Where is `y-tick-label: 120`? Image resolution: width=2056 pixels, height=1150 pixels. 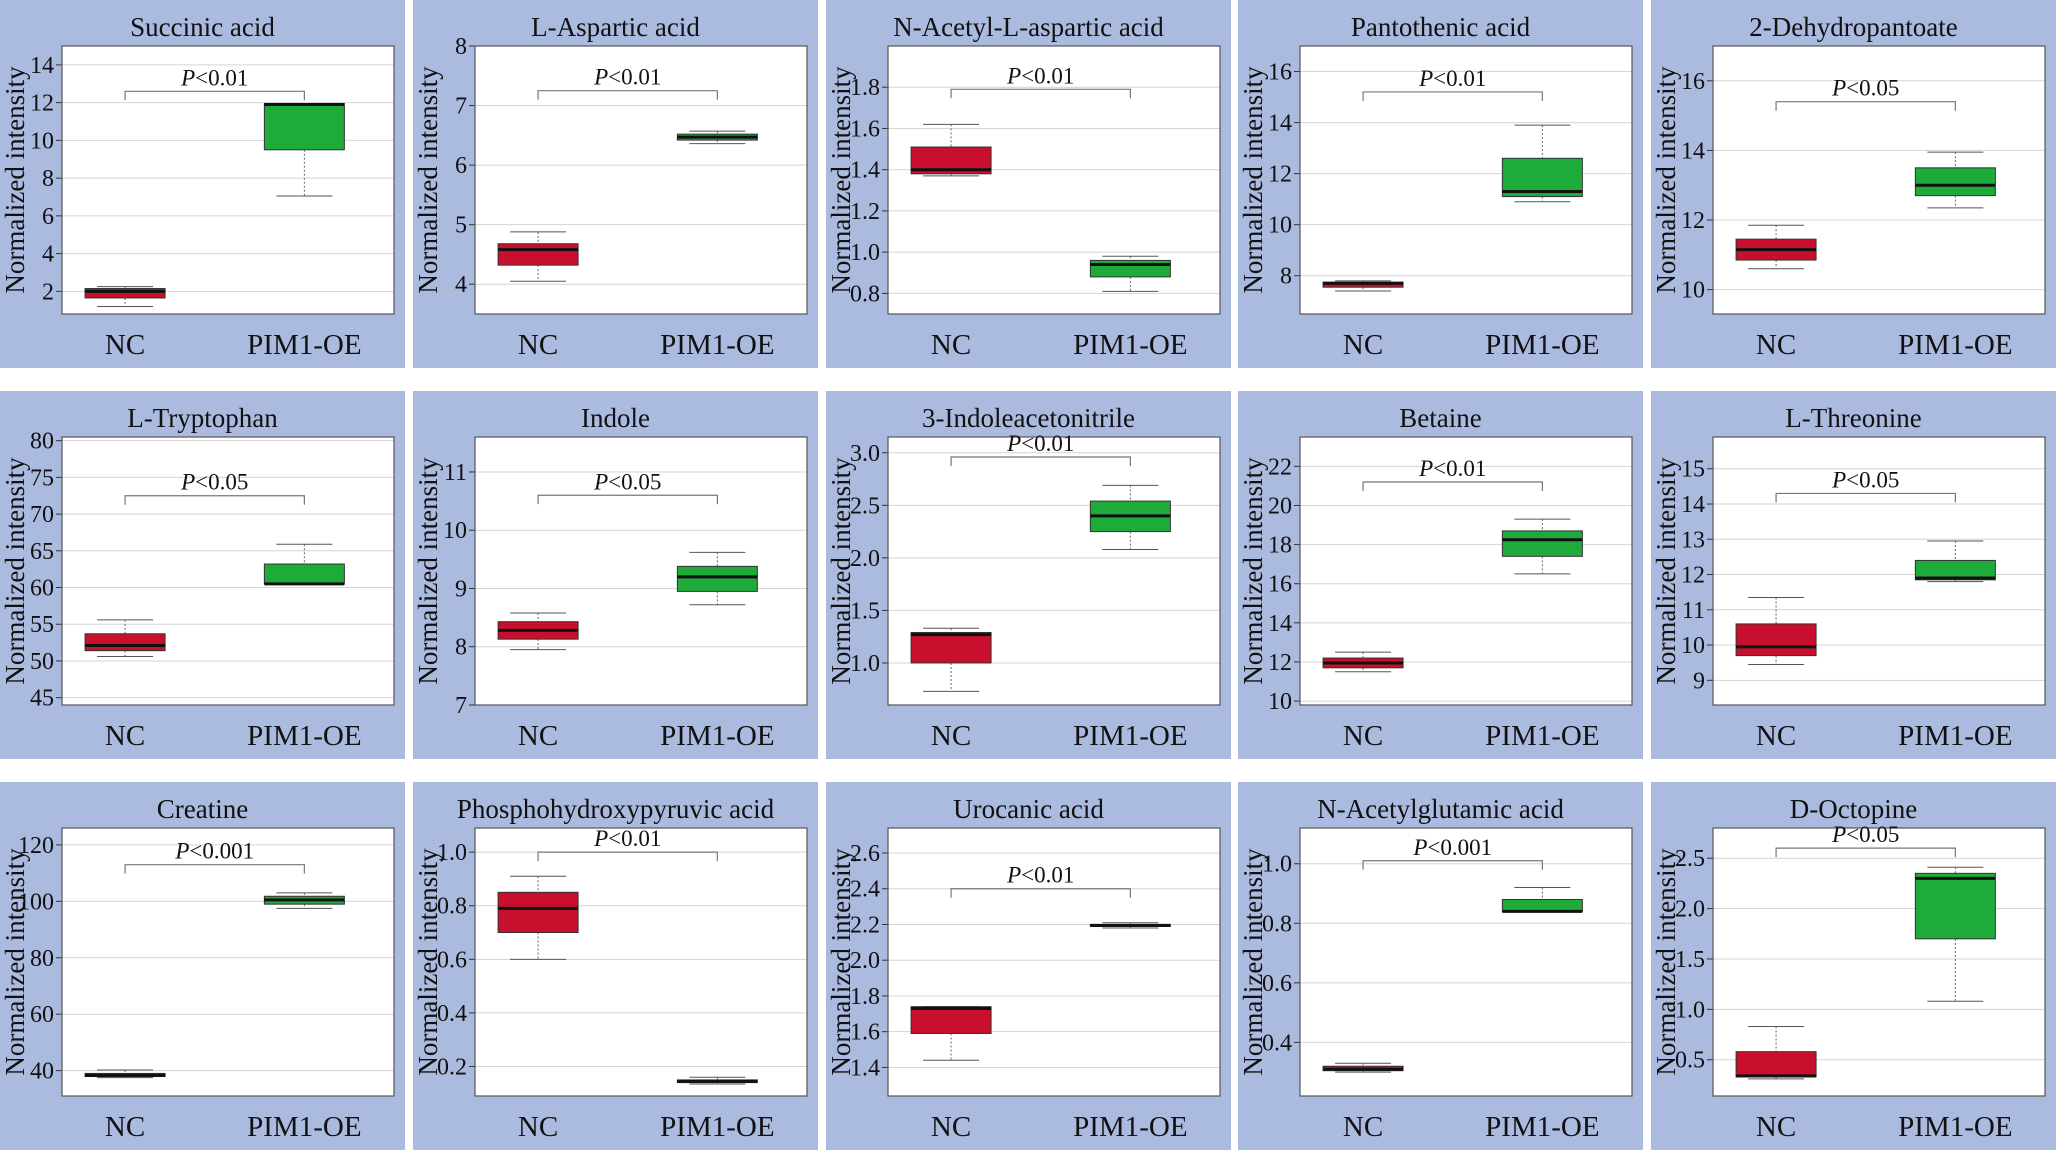
y-tick-label: 120 is located at coordinates (36, 846).